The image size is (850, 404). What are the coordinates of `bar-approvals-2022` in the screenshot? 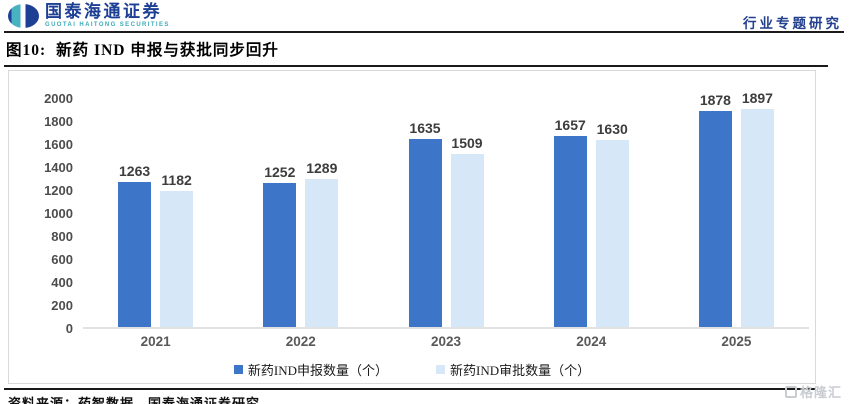 It's located at (322, 252).